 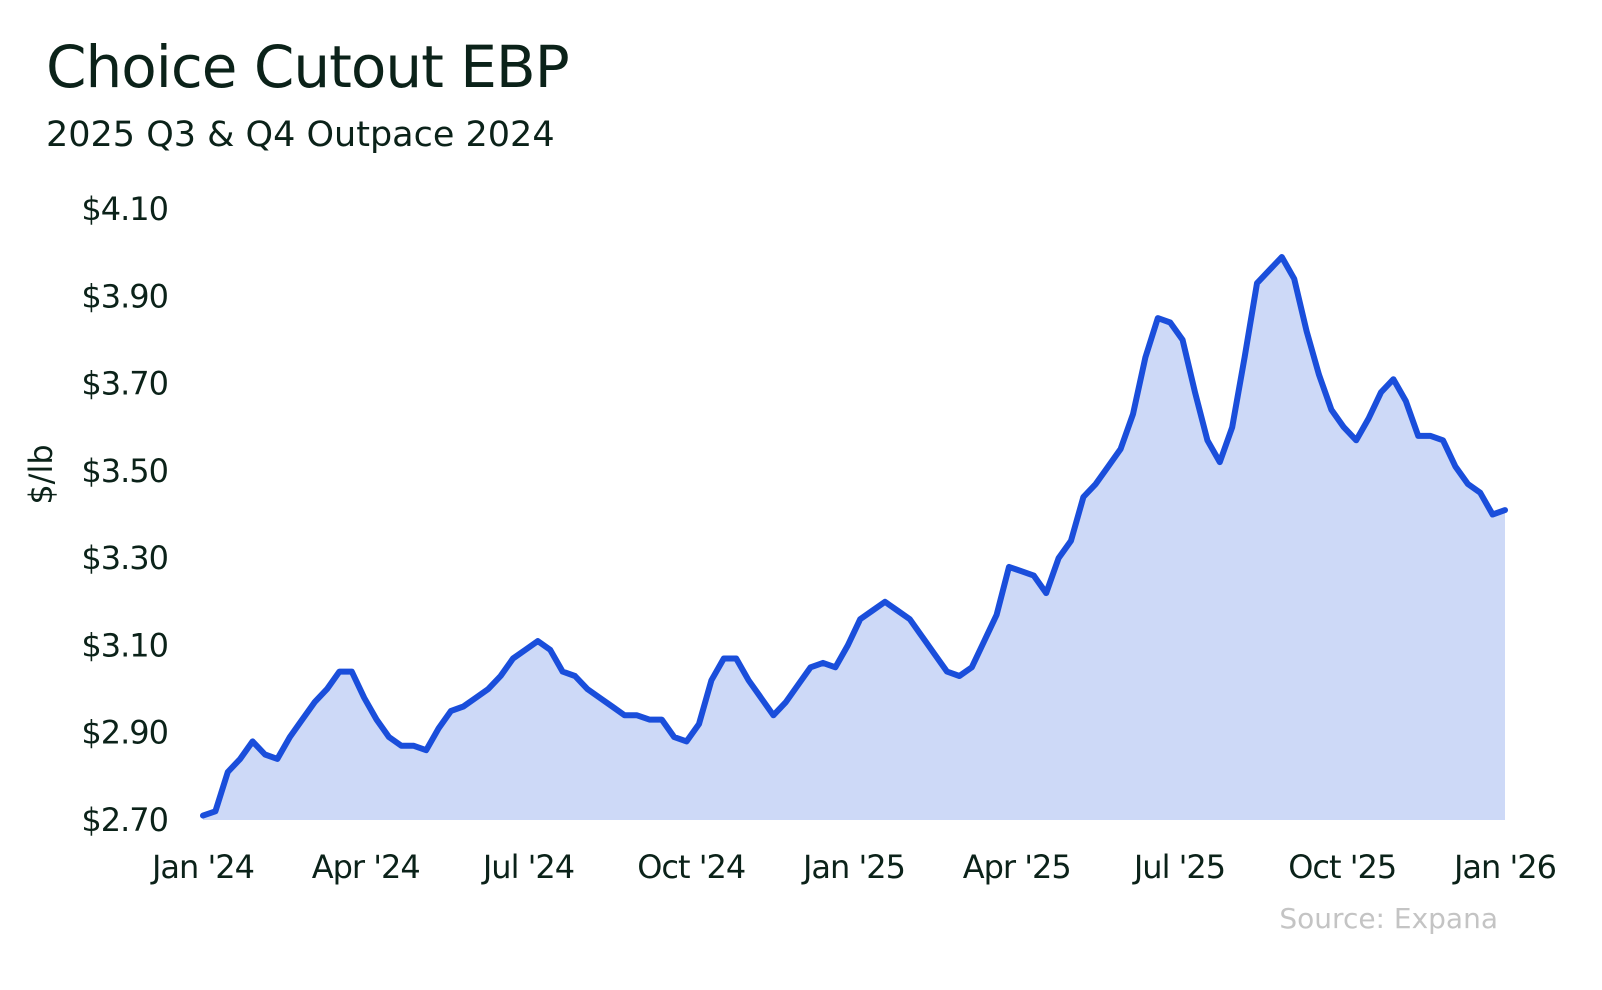 I want to click on x-tick-label: Oct '25, so click(x=1342, y=867).